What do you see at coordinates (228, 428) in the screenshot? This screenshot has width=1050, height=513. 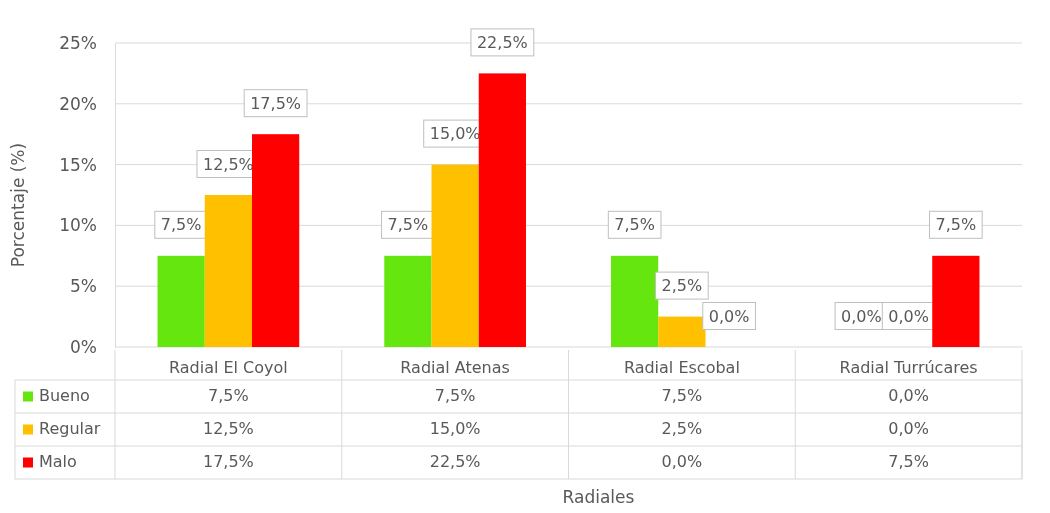 I see `data-label: 12,5%` at bounding box center [228, 428].